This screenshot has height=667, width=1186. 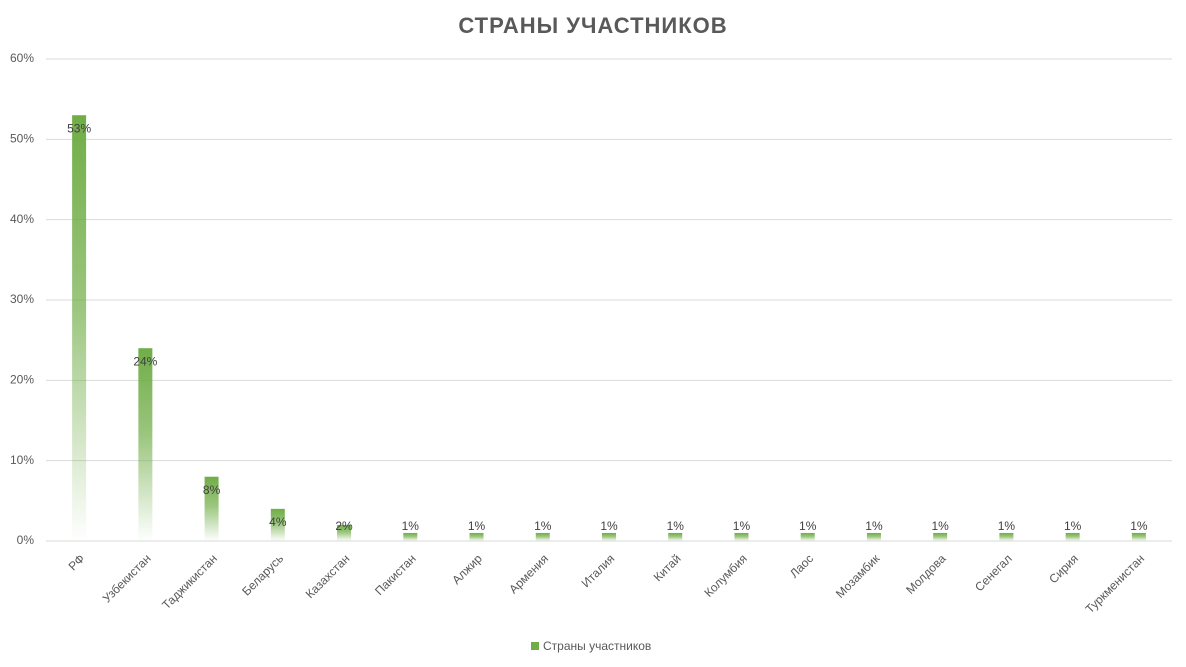 What do you see at coordinates (667, 567) in the screenshot?
I see `x-tick-label: Китай` at bounding box center [667, 567].